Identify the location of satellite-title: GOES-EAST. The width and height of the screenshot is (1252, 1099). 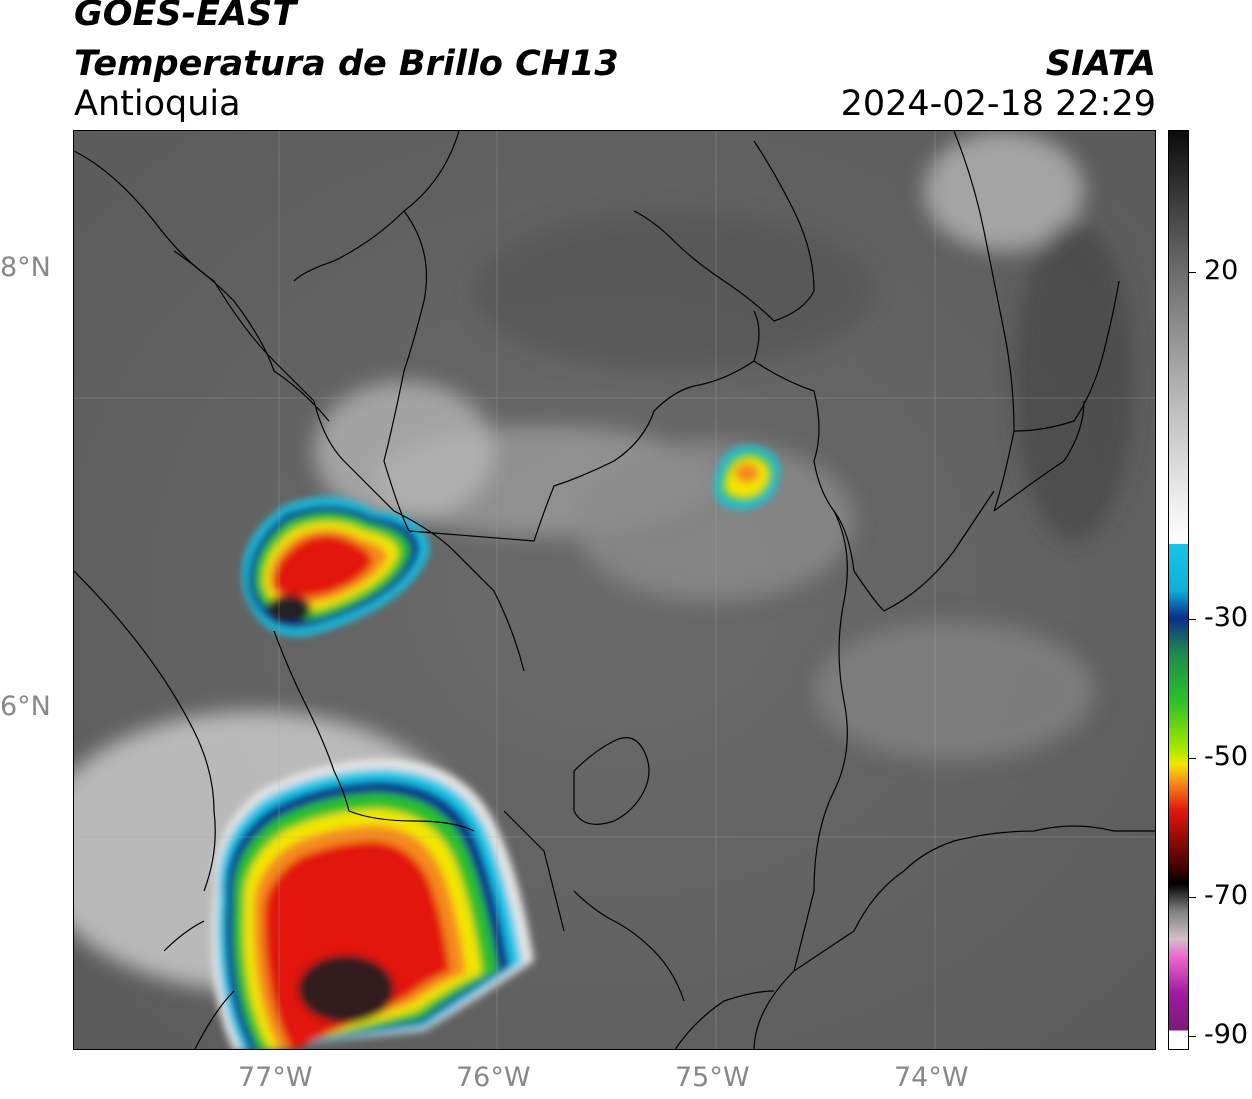
(185, 17).